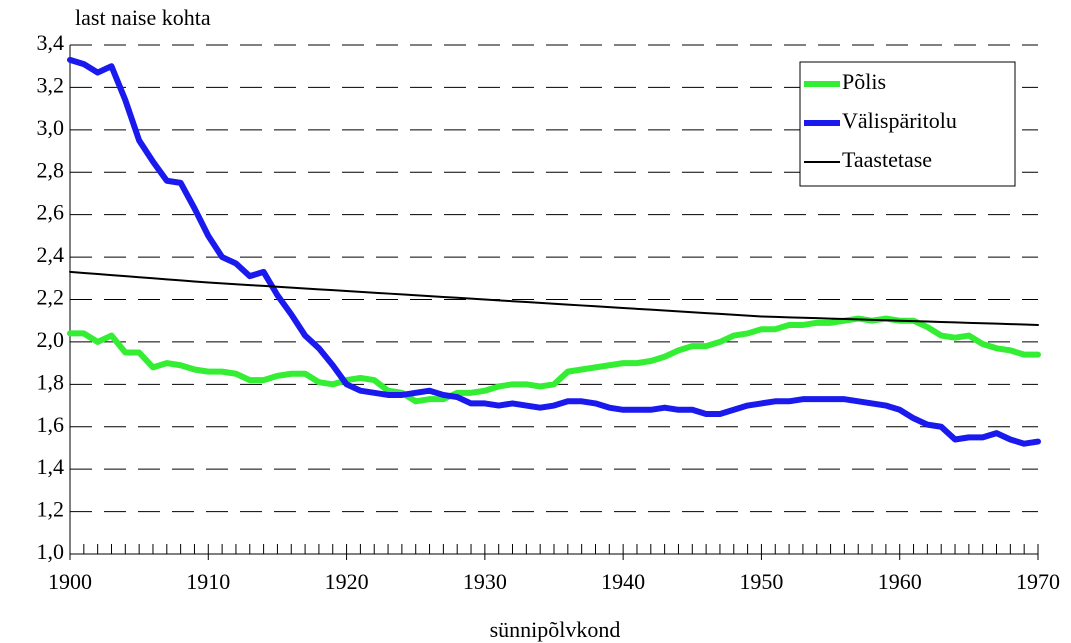  Describe the element at coordinates (51, 42) in the screenshot. I see `y-tick-label: 3,4` at that location.